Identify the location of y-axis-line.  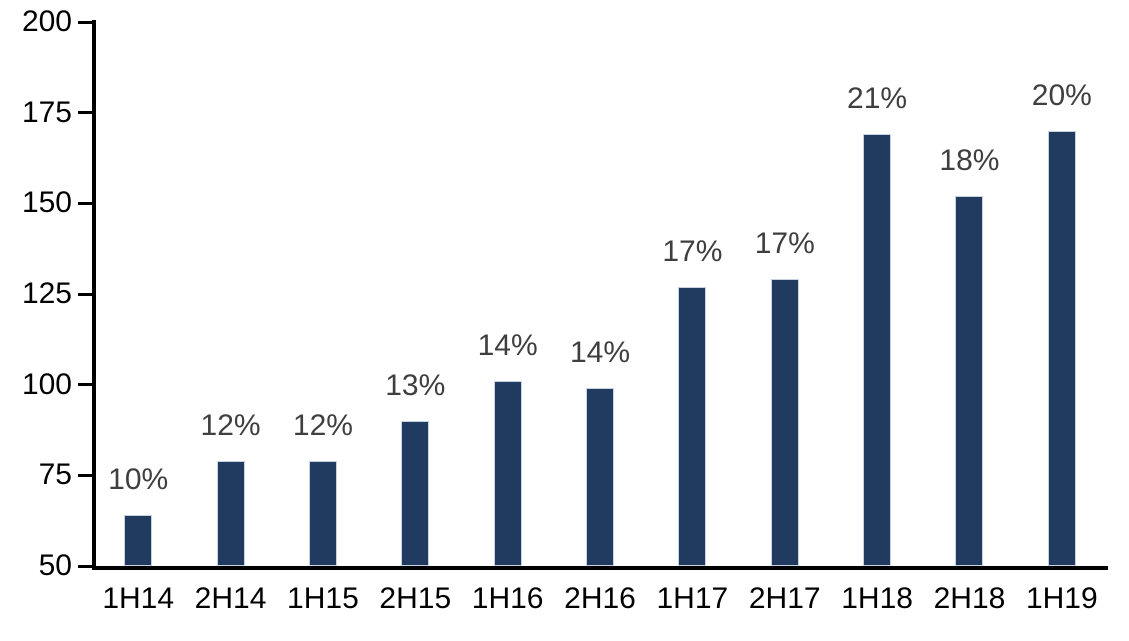
(94, 295).